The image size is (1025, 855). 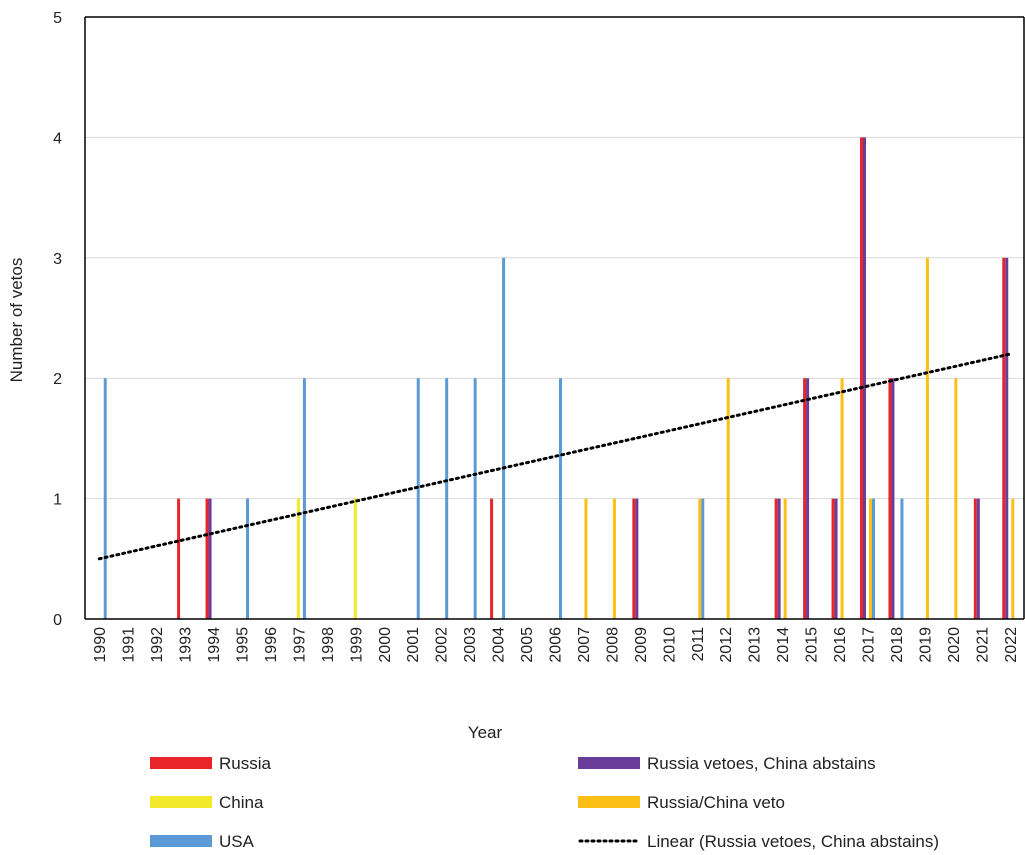 What do you see at coordinates (57, 259) in the screenshot?
I see `y-tick-label: 3` at bounding box center [57, 259].